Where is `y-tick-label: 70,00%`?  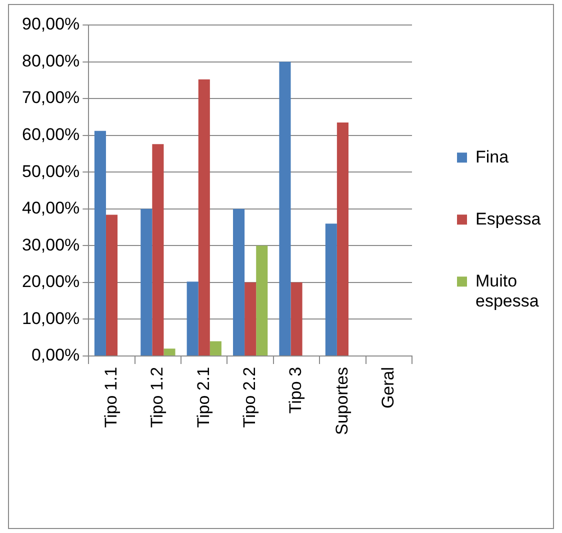
y-tick-label: 70,00% is located at coordinates (51, 98).